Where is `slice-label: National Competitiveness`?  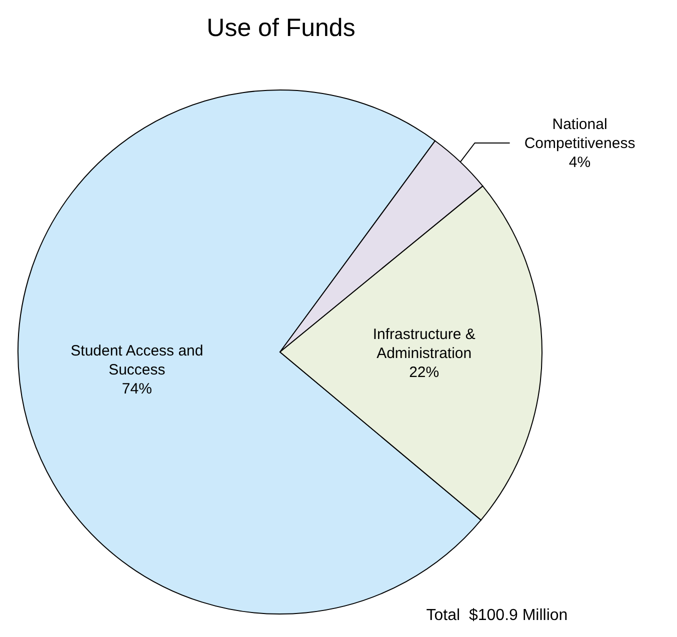
slice-label: National Competitiveness is located at coordinates (580, 134).